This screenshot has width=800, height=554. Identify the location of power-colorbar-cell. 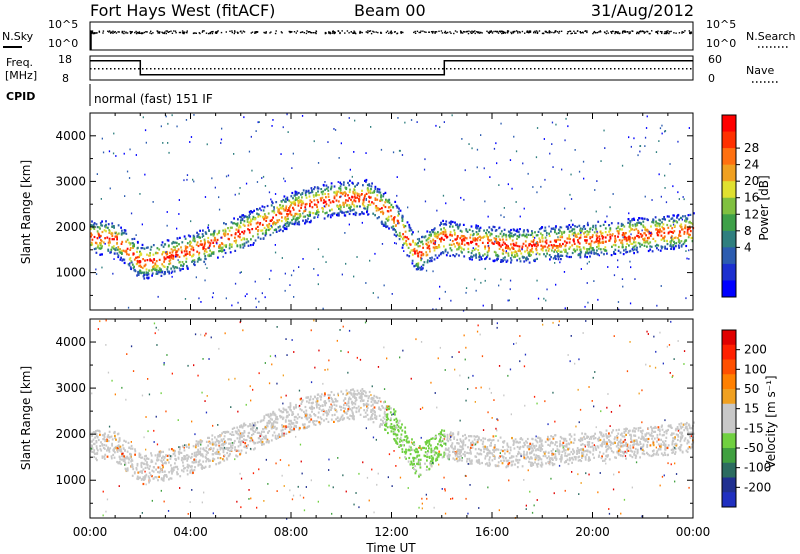
(729, 157).